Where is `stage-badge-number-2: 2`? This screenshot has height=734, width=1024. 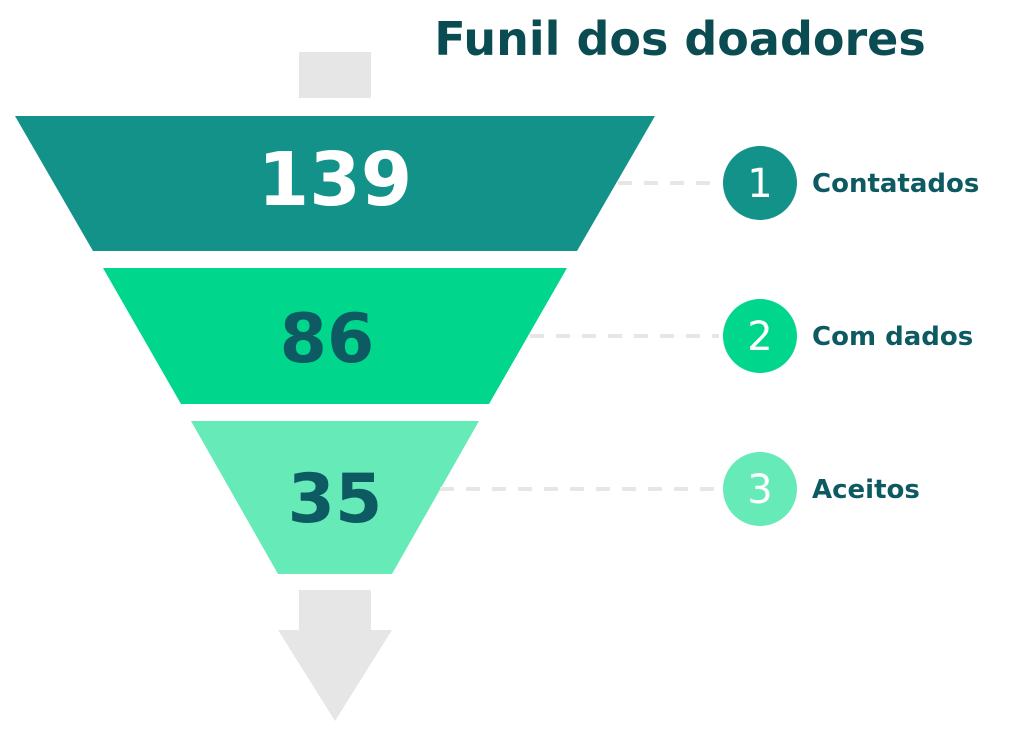
stage-badge-number-2: 2 is located at coordinates (759, 337).